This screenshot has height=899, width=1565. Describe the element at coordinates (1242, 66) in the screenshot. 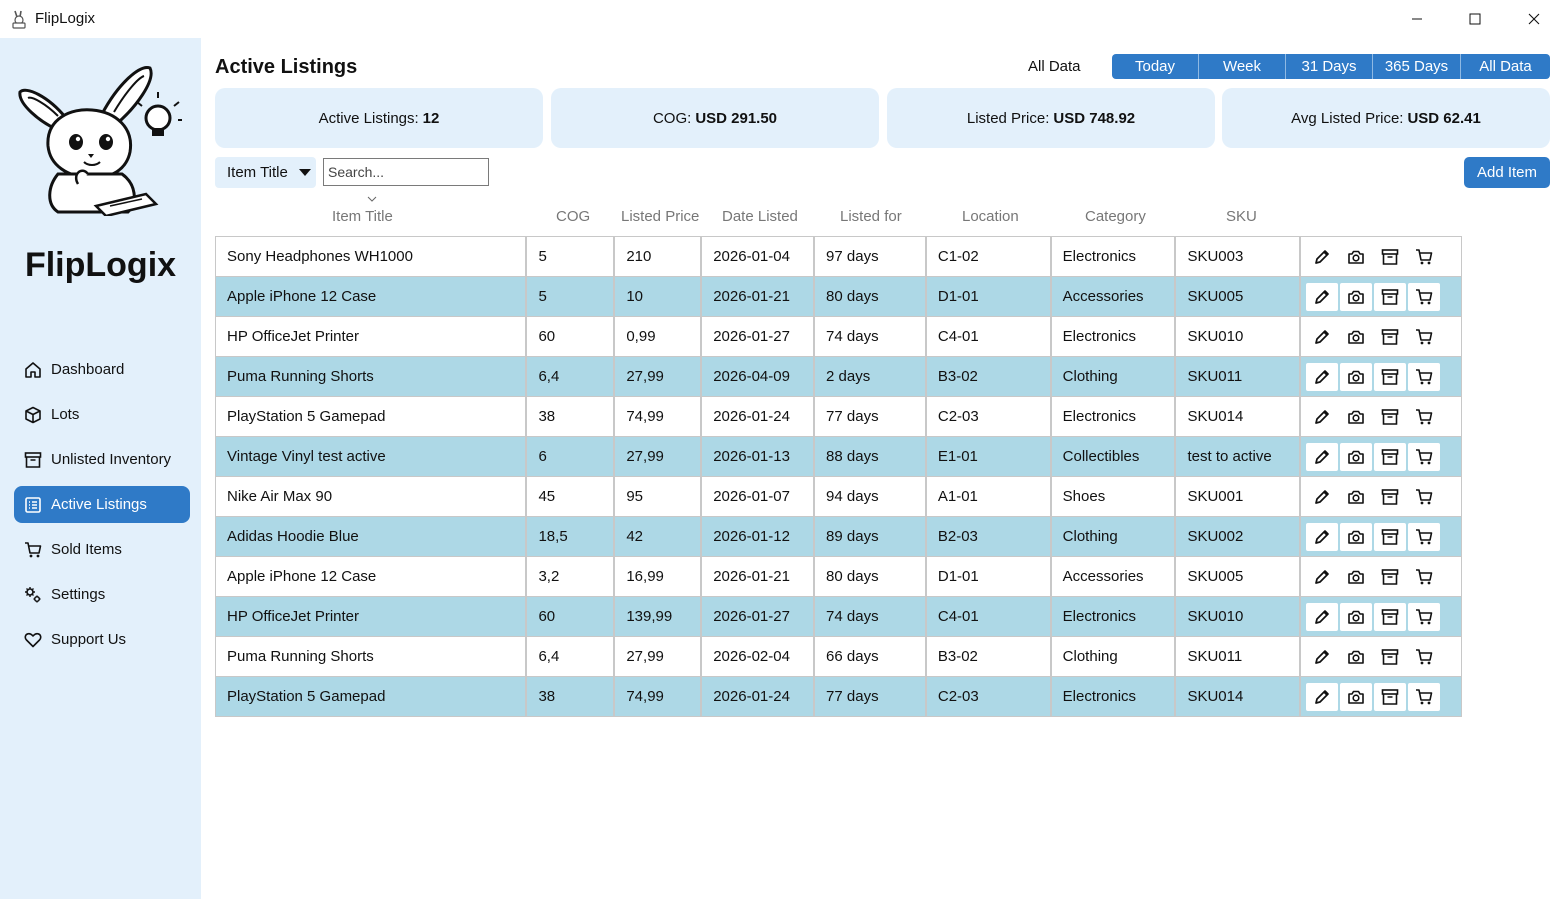

I see `range-week-button: Week` at that location.